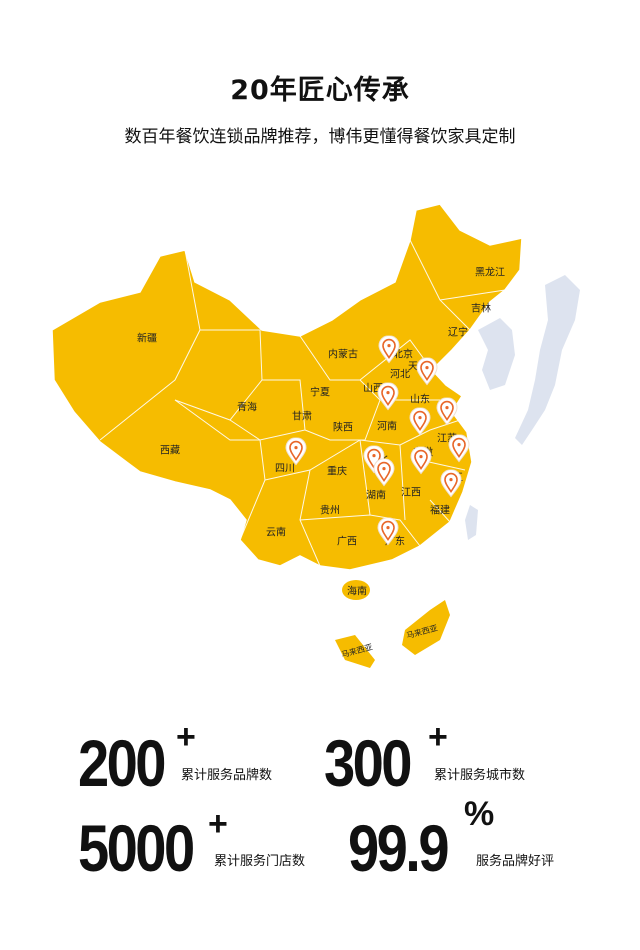 The width and height of the screenshot is (640, 950). Describe the element at coordinates (343, 355) in the screenshot. I see `province-label: 内蒙古` at that location.